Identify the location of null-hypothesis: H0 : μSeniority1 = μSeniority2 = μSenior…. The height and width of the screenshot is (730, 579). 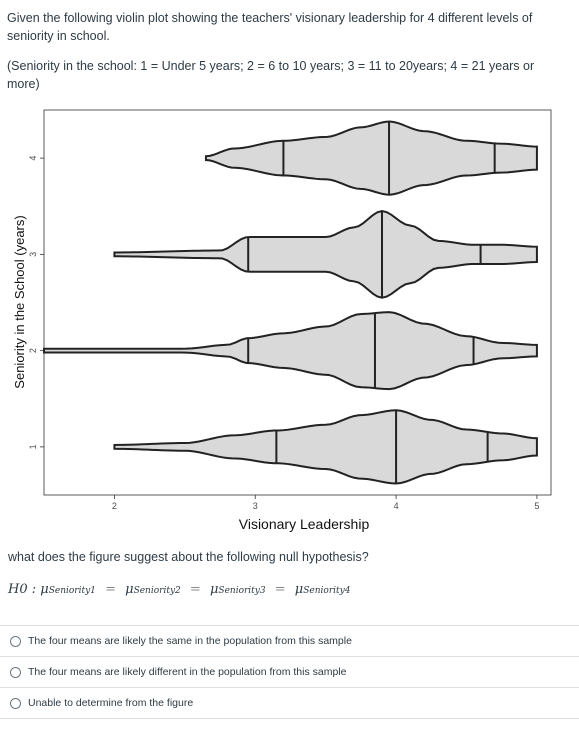
(179, 589).